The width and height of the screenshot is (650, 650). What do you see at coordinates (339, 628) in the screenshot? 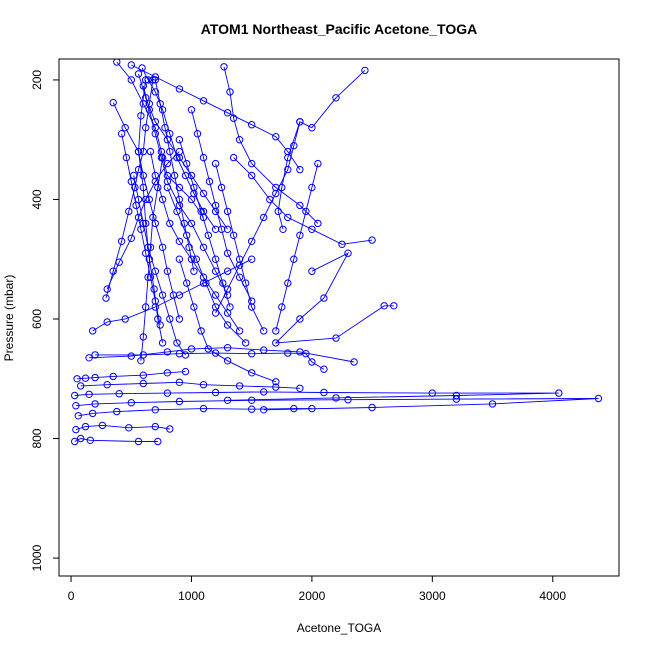
I see `x-axis-label: Acetone_TOGA` at bounding box center [339, 628].